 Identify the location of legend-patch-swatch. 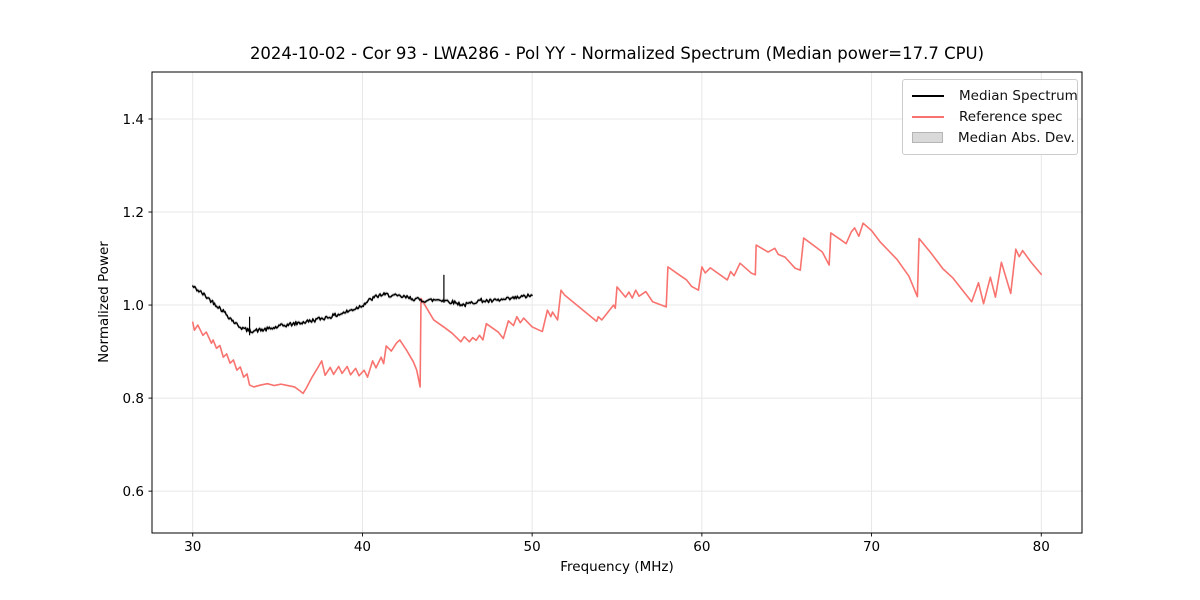
(927, 137).